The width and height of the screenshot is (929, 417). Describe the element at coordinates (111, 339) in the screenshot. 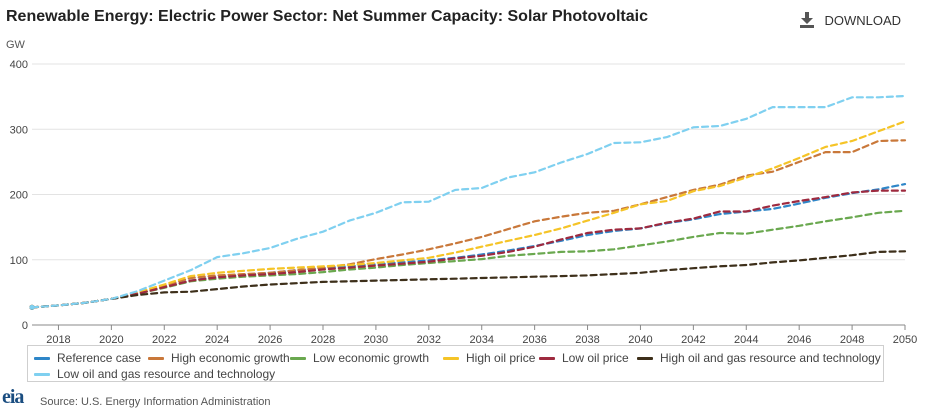

I see `x-tick-label: 2020` at that location.